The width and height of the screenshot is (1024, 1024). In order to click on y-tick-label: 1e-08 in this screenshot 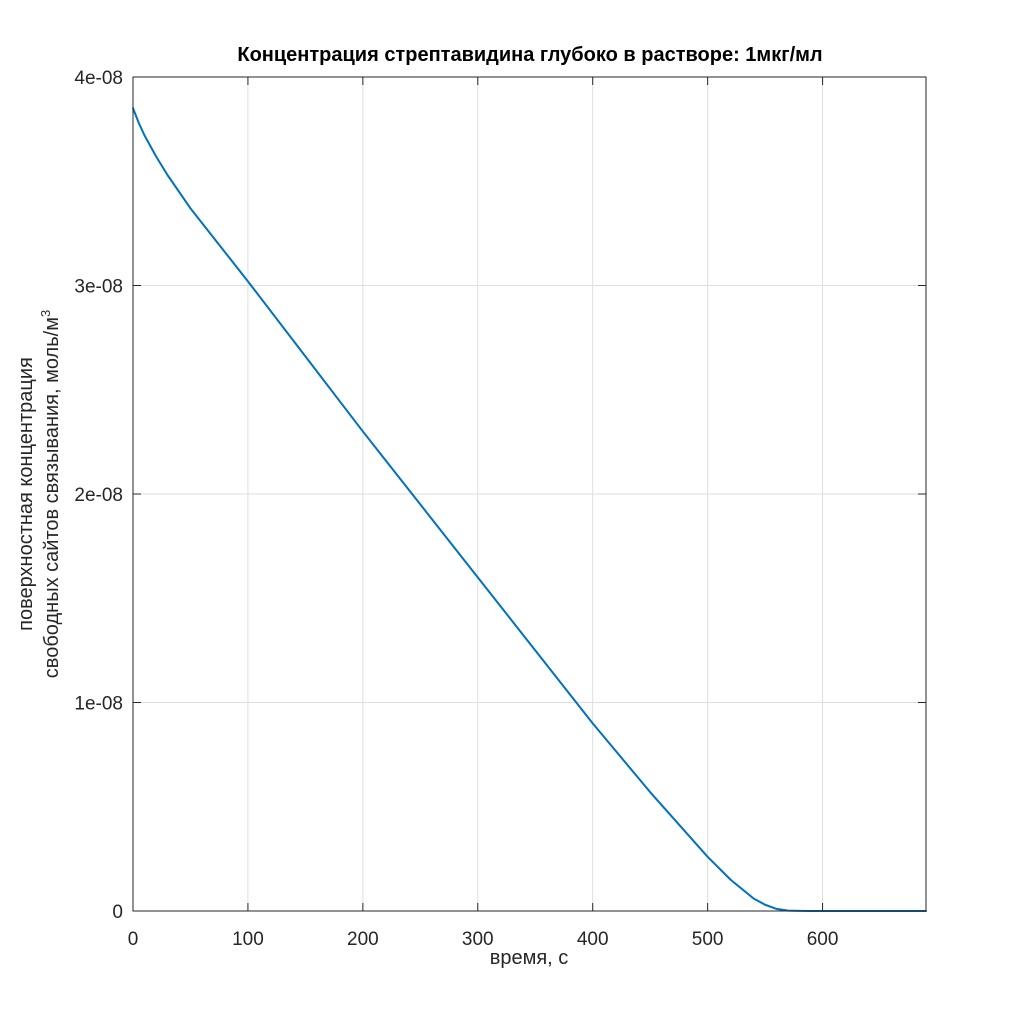, I will do `click(98, 704)`.